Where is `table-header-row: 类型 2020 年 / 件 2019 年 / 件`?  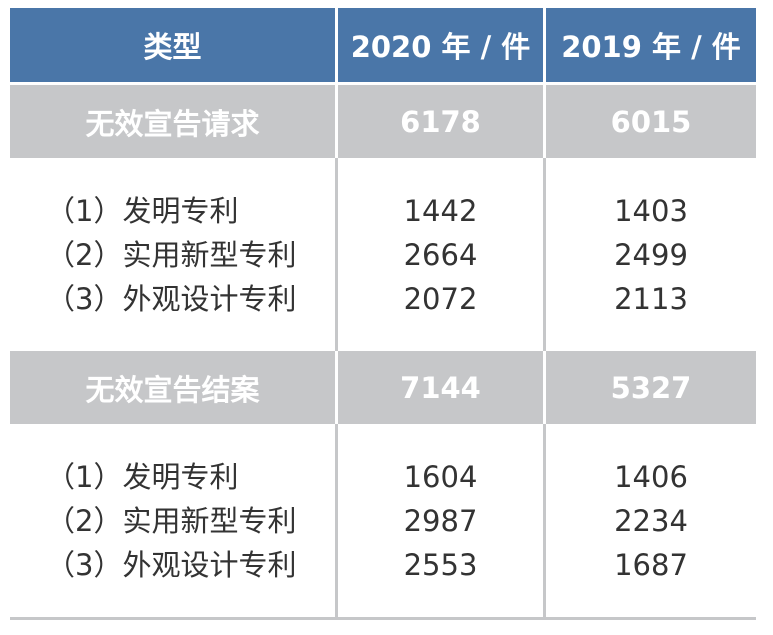
table-header-row: 类型 2020 年 / 件 2019 年 / 件 is located at coordinates (383, 46).